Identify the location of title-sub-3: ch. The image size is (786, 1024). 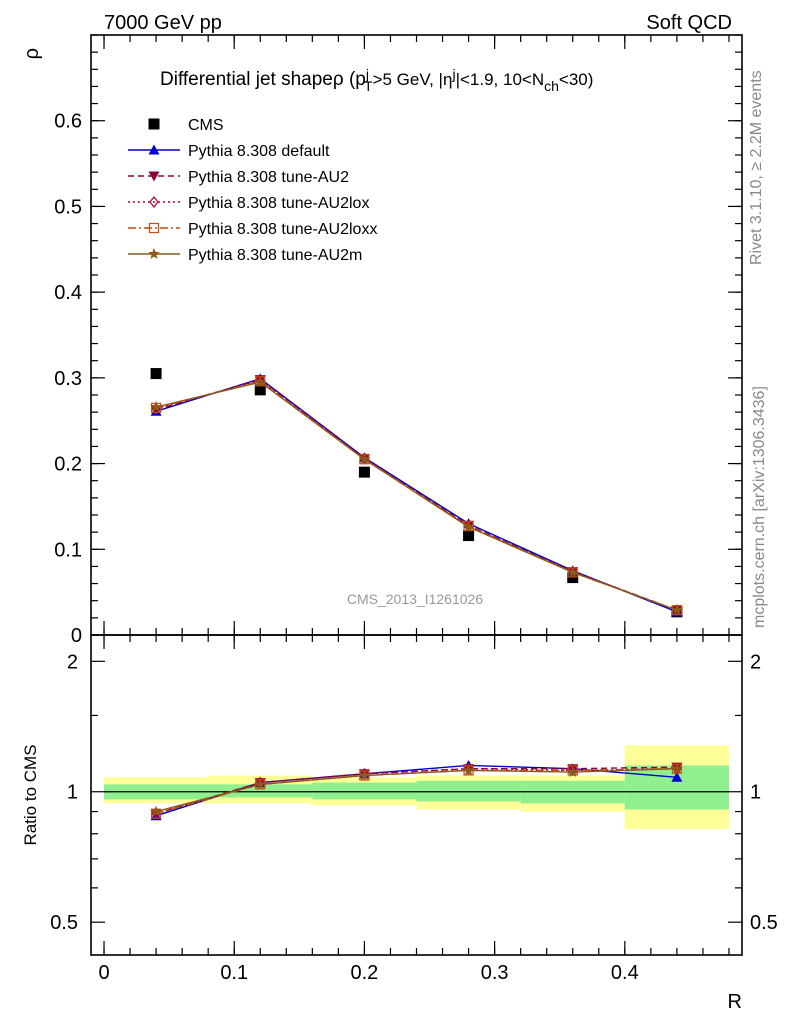
(551, 86).